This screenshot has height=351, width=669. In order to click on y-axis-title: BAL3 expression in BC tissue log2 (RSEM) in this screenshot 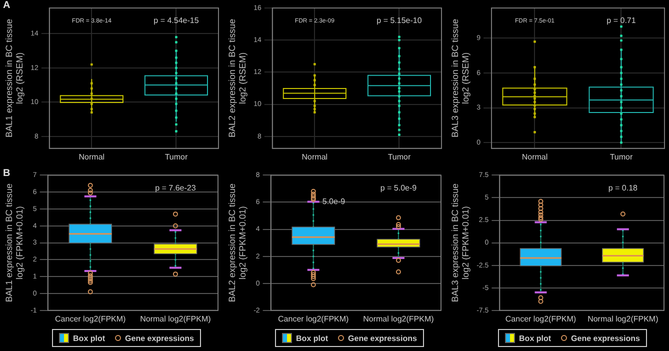, I will do `click(460, 78)`.